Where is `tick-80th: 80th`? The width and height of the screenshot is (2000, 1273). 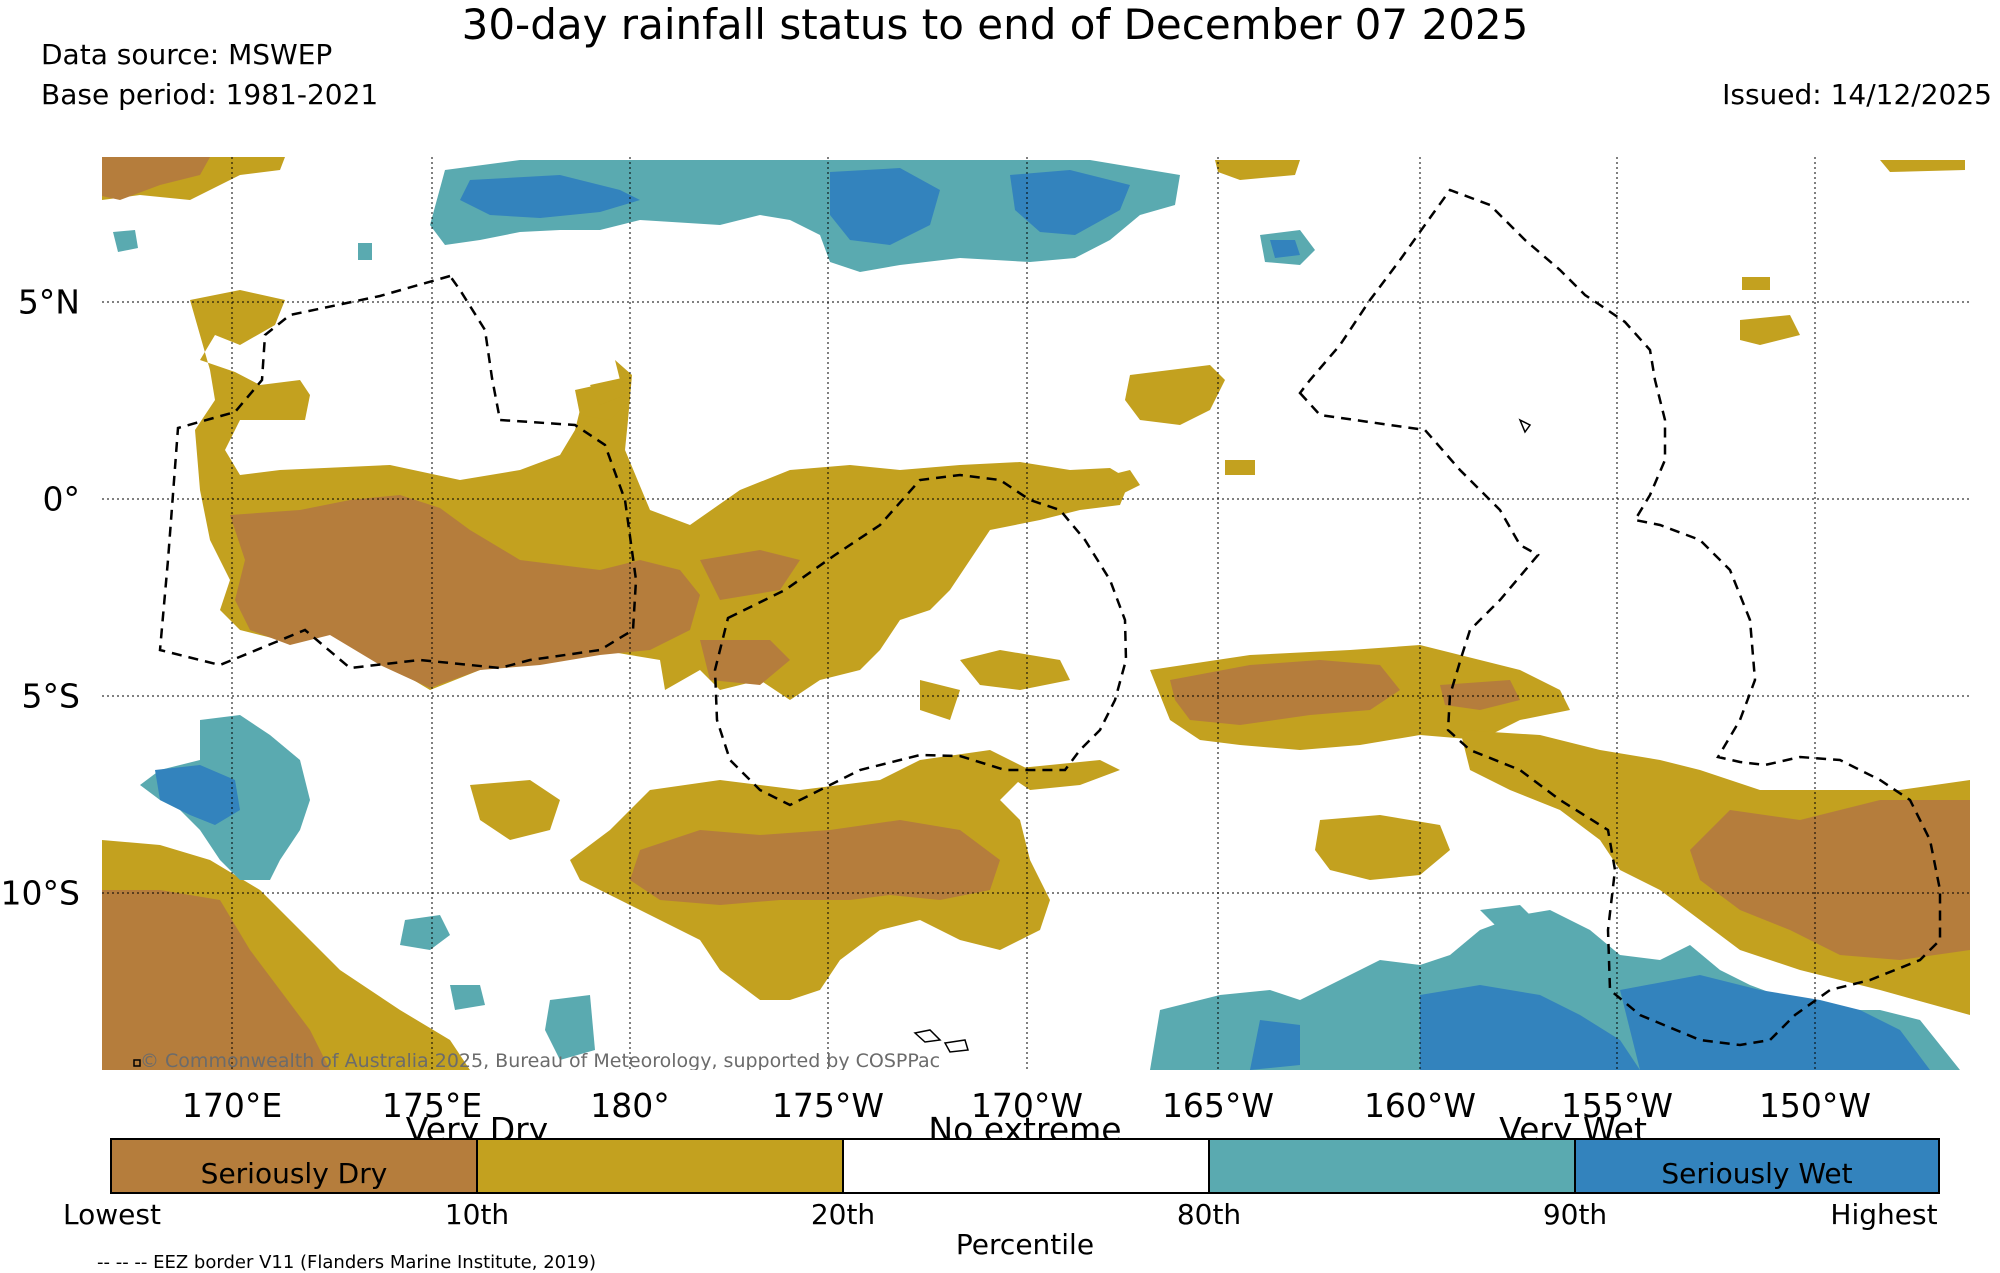
tick-80th: 80th is located at coordinates (1209, 1214).